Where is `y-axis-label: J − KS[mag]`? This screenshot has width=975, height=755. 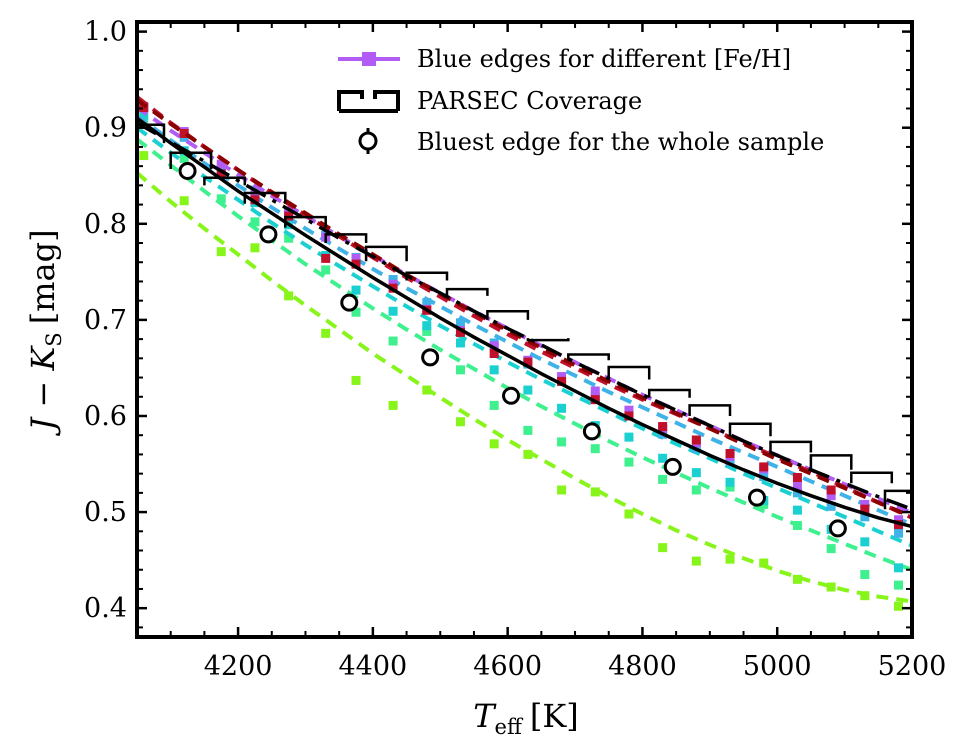 y-axis-label: J − KS[mag] is located at coordinates (45, 332).